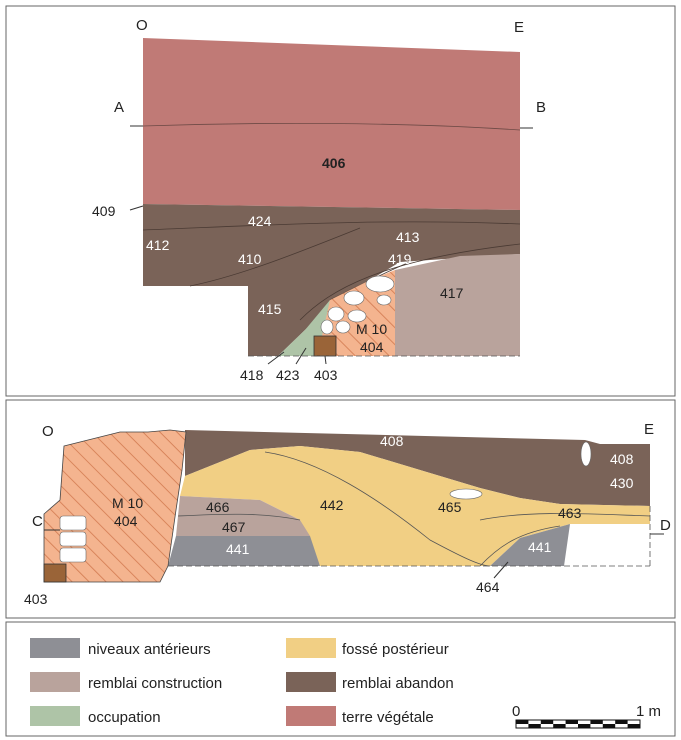  What do you see at coordinates (648, 711) in the screenshot?
I see `scale-end-label: 1 m` at bounding box center [648, 711].